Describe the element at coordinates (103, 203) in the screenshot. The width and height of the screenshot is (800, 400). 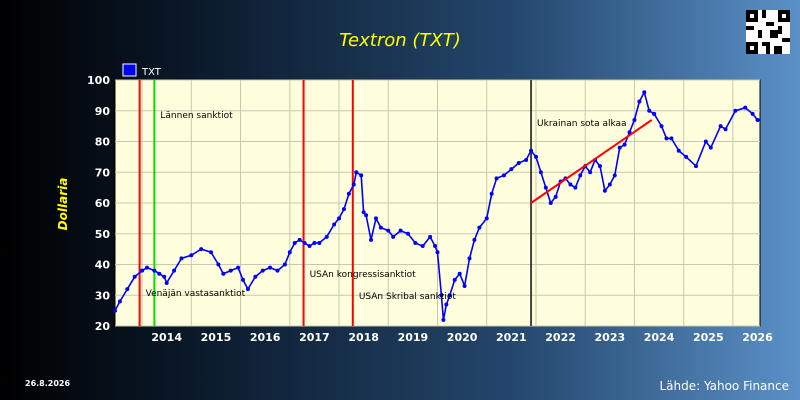
I see `y-tick-label: 60` at that location.